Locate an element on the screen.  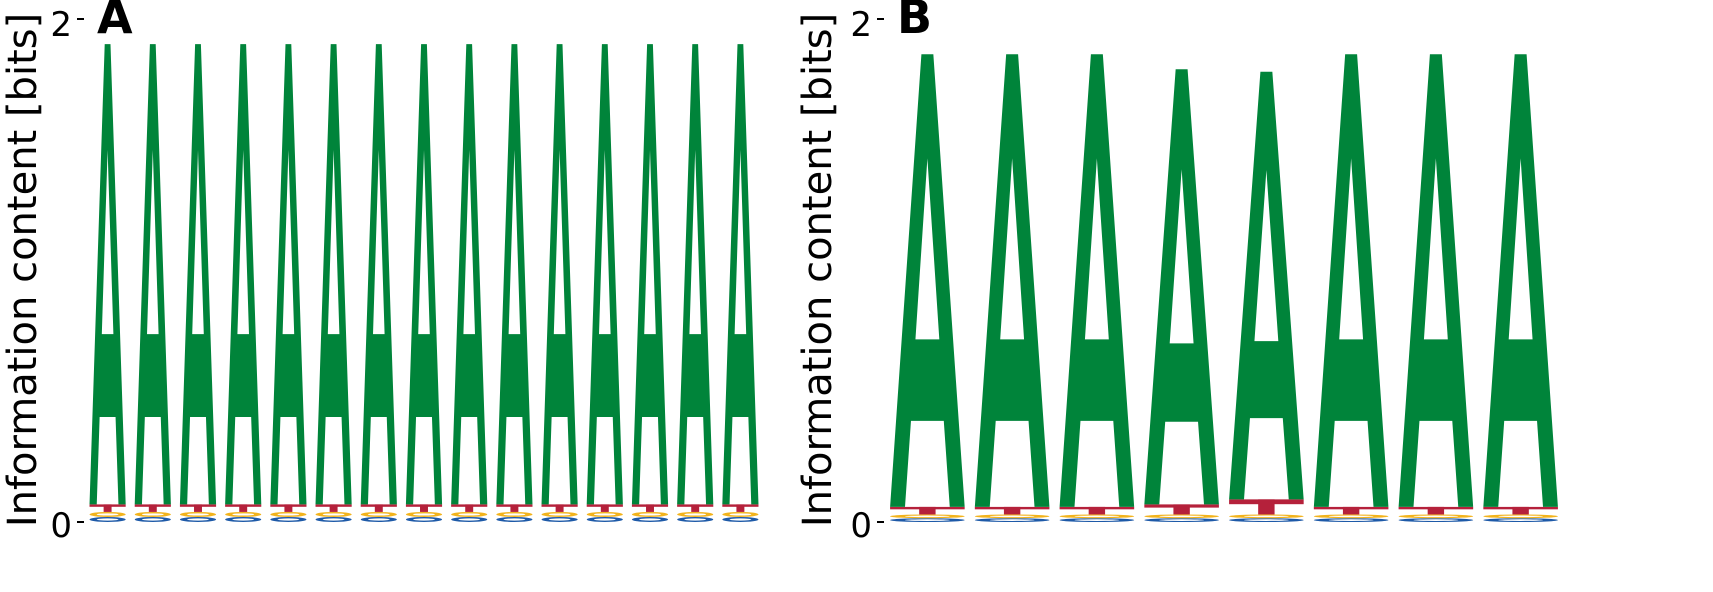
panel-a-position-15-stack is located at coordinates (740, 283).